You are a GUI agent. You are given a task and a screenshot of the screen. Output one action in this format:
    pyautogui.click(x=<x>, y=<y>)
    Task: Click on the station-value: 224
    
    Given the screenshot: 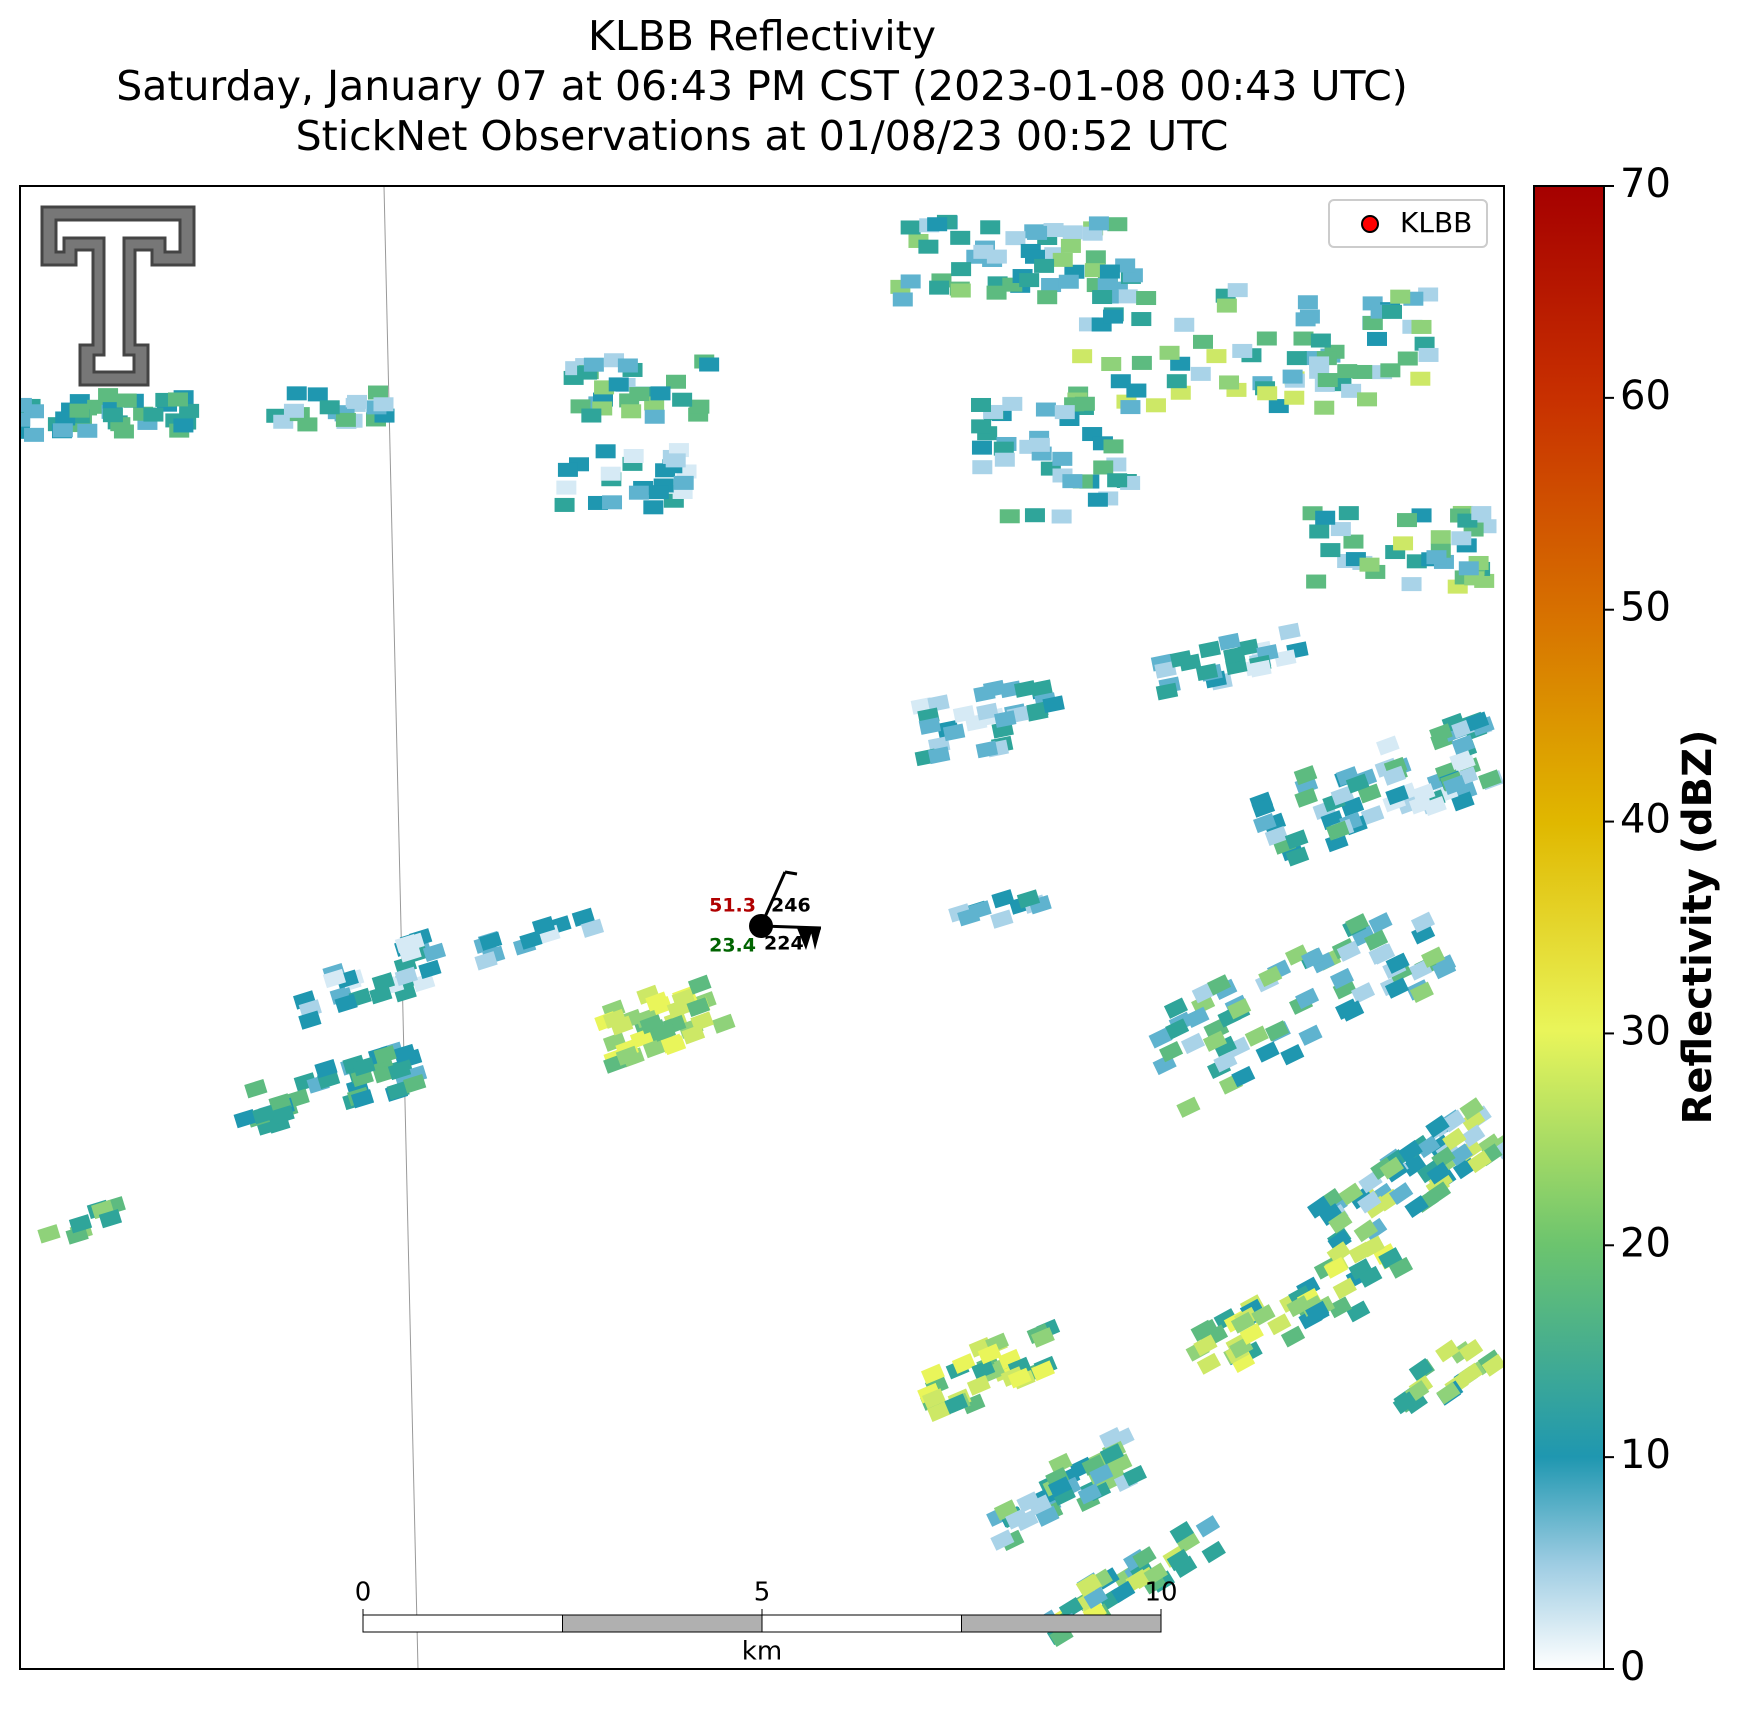 What is the action you would take?
    pyautogui.click(x=784, y=944)
    